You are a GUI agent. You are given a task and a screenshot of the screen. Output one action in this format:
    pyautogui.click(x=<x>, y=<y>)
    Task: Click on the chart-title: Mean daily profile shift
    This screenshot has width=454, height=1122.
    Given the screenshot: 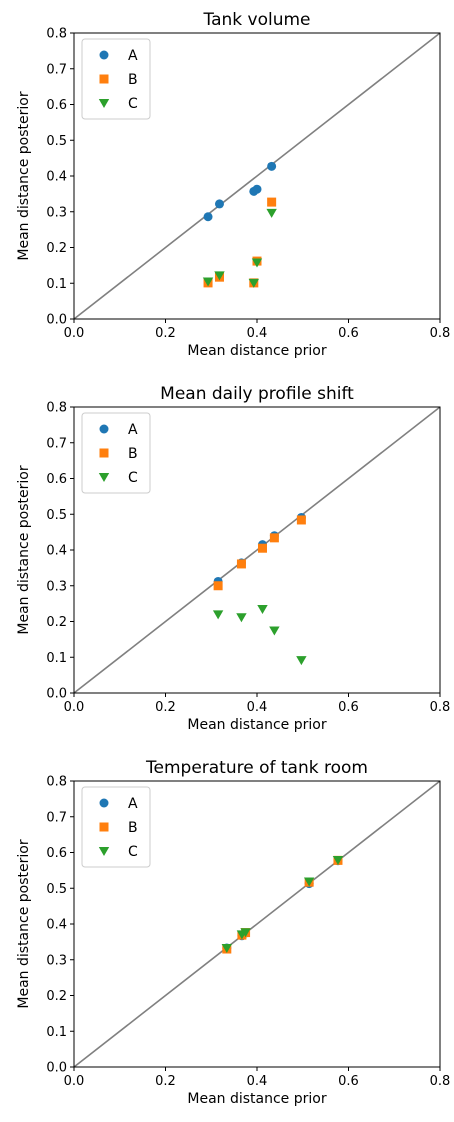 What is the action you would take?
    pyautogui.click(x=257, y=394)
    